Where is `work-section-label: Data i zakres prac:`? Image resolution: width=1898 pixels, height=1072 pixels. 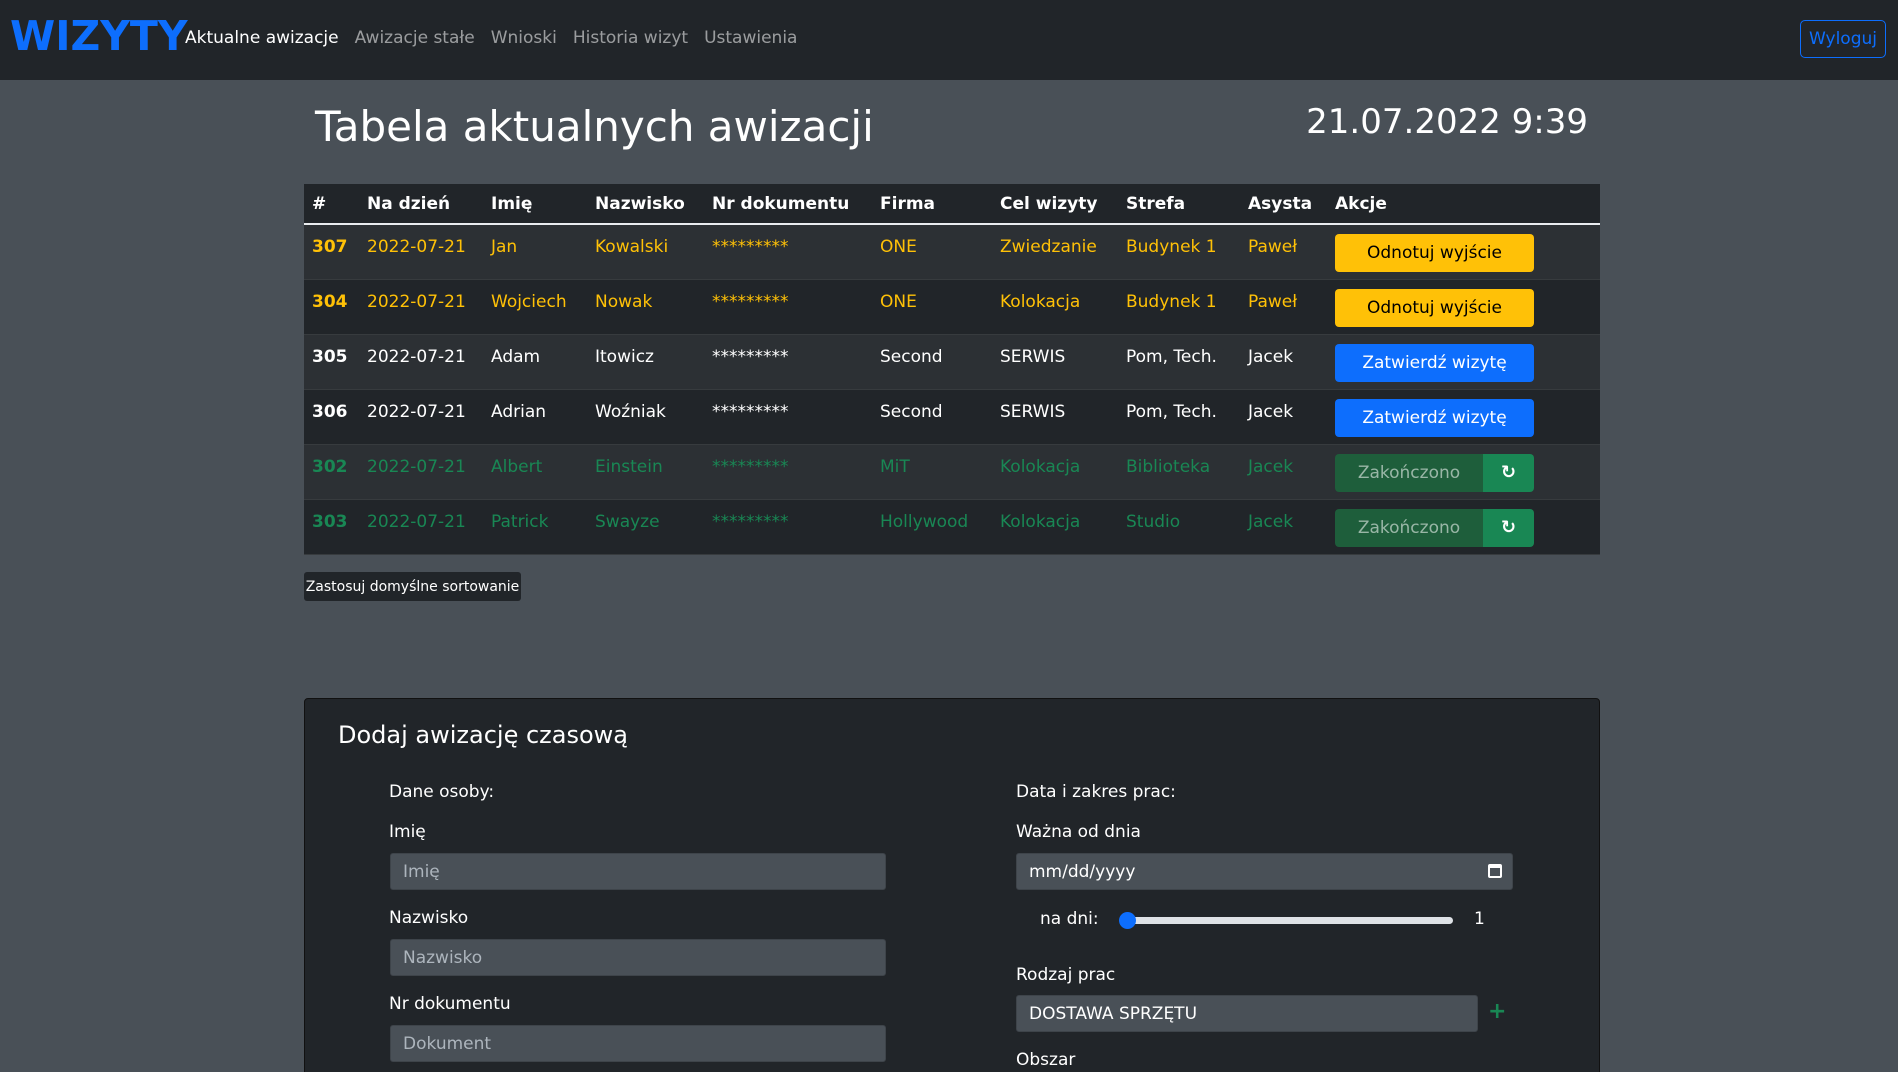
work-section-label: Data i zakres prac: is located at coordinates (1096, 792).